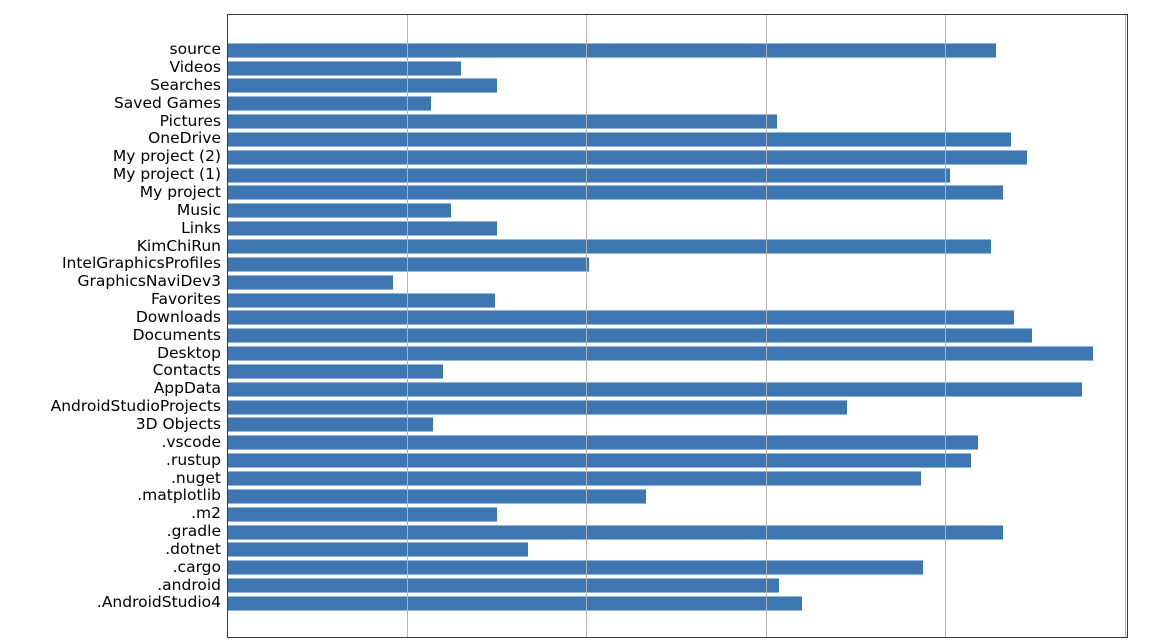 This screenshot has height=640, width=1161. What do you see at coordinates (193, 548) in the screenshot?
I see `y-tick-label: .dotnet` at bounding box center [193, 548].